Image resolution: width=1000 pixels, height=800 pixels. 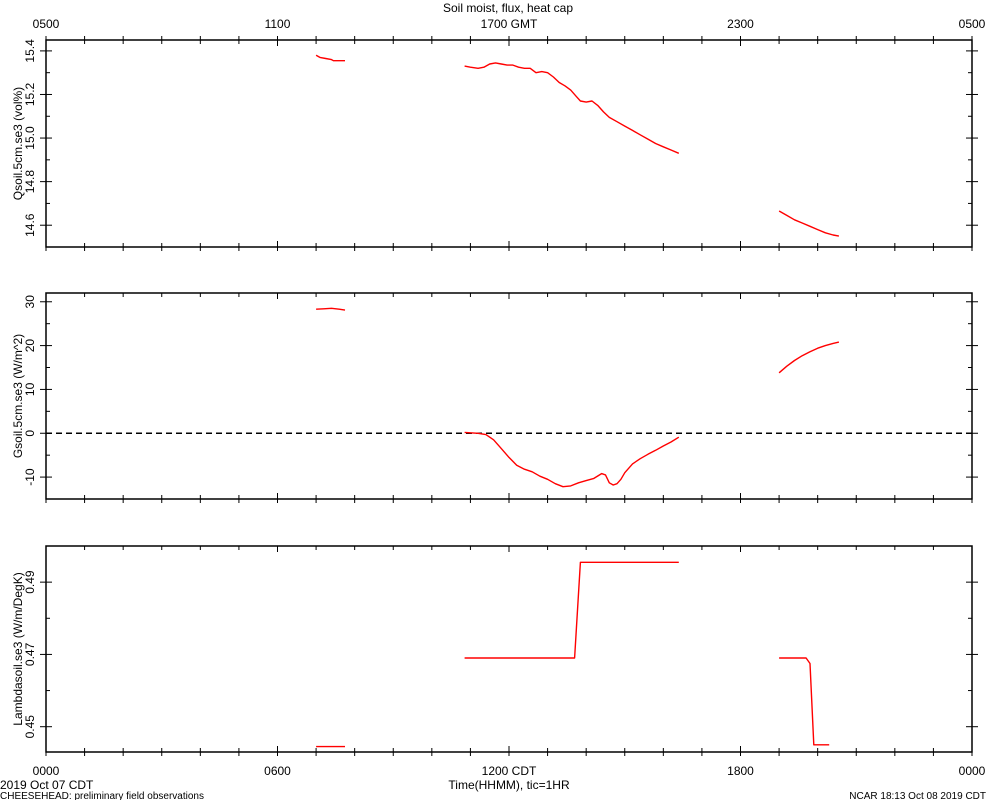 What do you see at coordinates (30, 433) in the screenshot?
I see `y-tick-label: 0` at bounding box center [30, 433].